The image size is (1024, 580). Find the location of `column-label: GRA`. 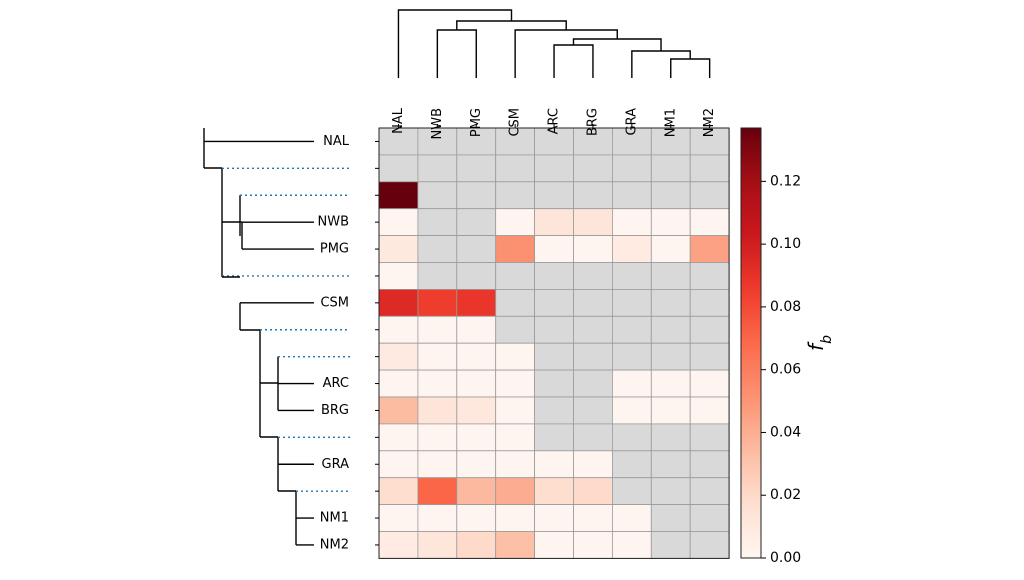

column-label: GRA is located at coordinates (631, 122).